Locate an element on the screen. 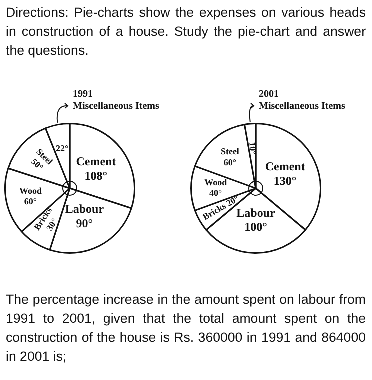  data-label: 108° is located at coordinates (96, 175).